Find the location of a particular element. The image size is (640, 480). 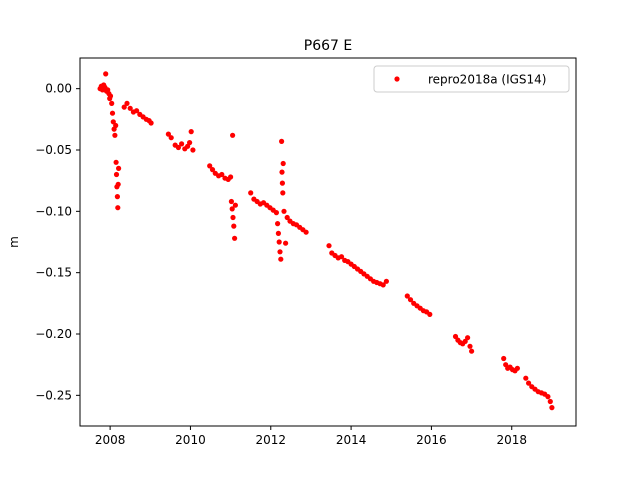

y-axis: 0.00 −0.05 −0.10 −0.15 −0.20 −0.25 is located at coordinates (57, 242).